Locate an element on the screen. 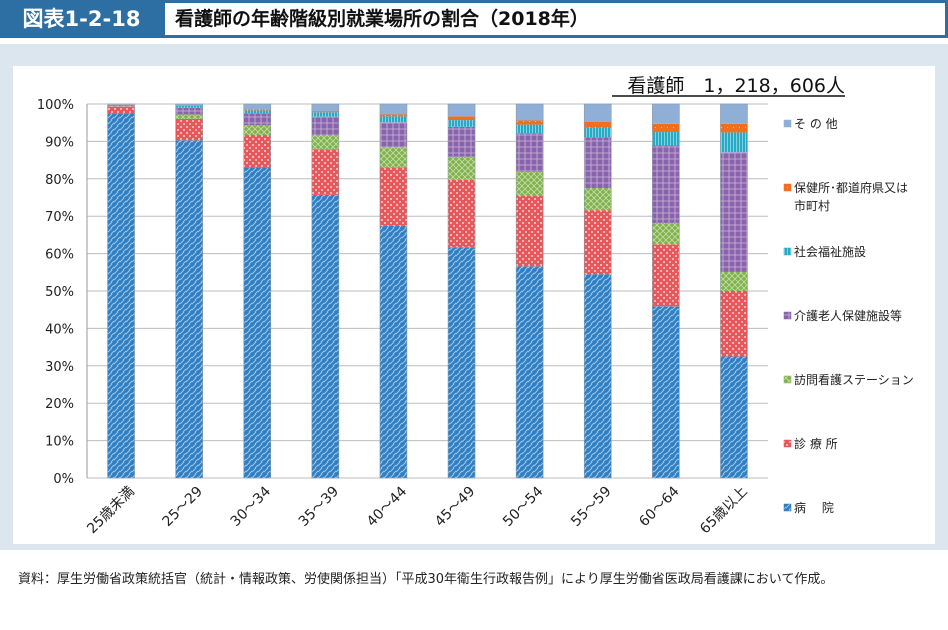  svg-text: 市町村 is located at coordinates (812, 205).